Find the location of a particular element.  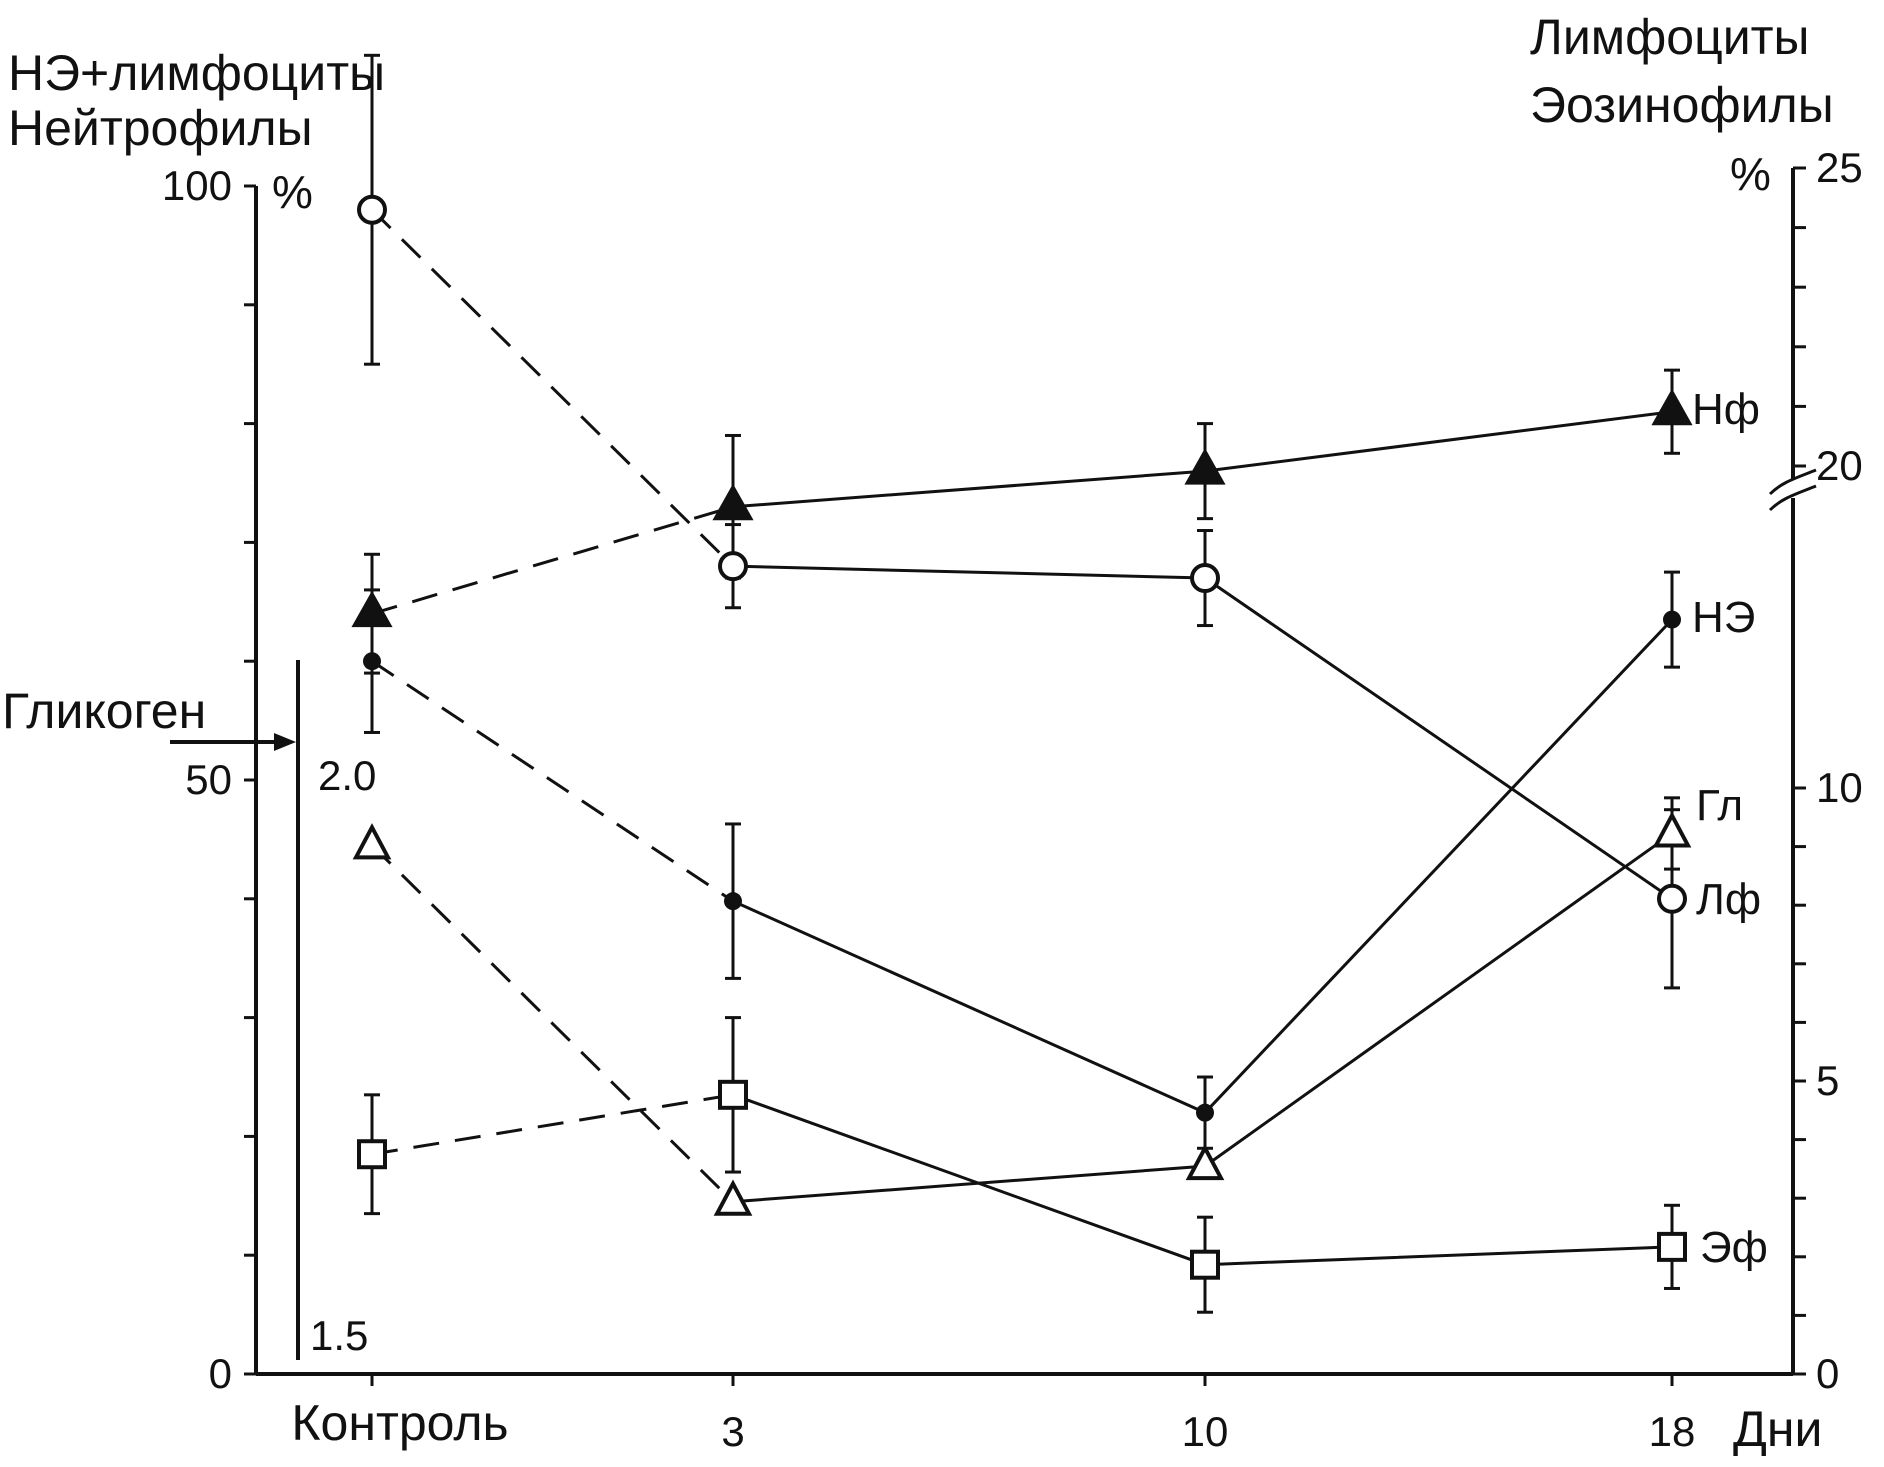

glycogen-tick-label-bottom: 1.5 is located at coordinates (339, 1335).